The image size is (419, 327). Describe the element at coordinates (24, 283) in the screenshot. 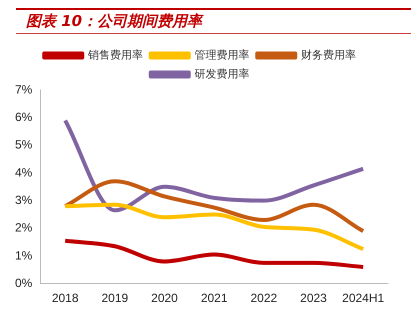

I see `y-tick-label: 0%` at that location.